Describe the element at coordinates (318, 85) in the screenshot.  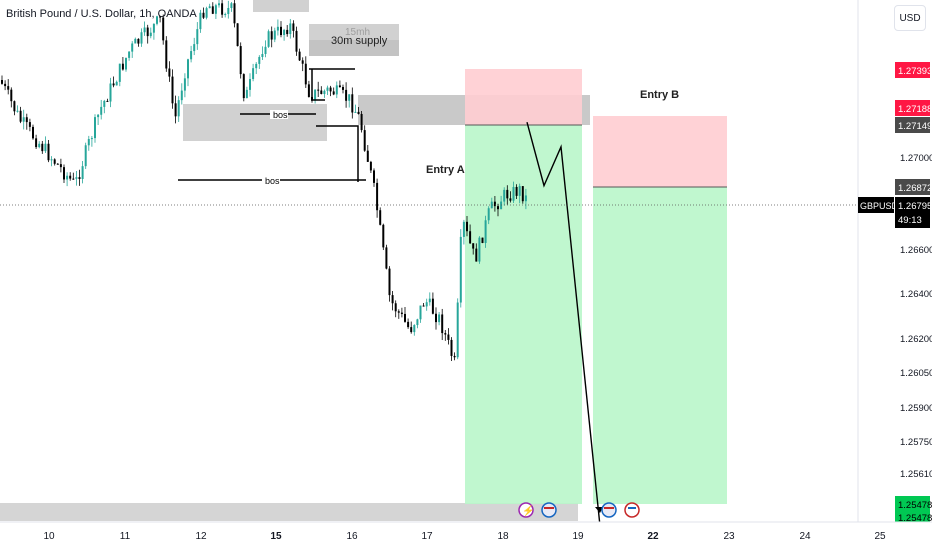
I see `structure-line-bracket` at that location.